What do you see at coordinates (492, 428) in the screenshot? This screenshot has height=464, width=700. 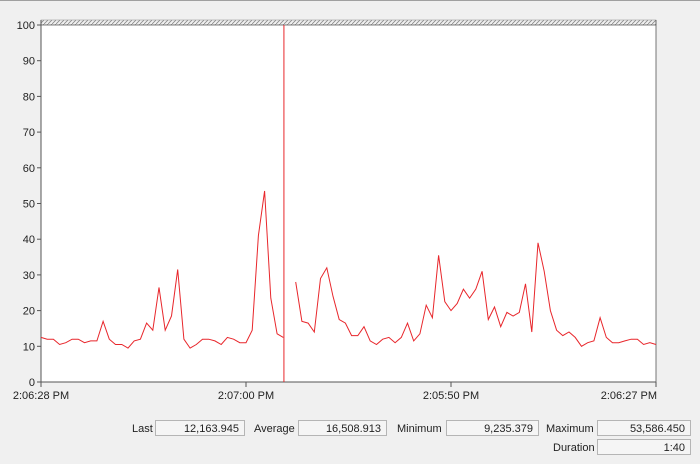 I see `minimum-value-field: 9,235.379` at bounding box center [492, 428].